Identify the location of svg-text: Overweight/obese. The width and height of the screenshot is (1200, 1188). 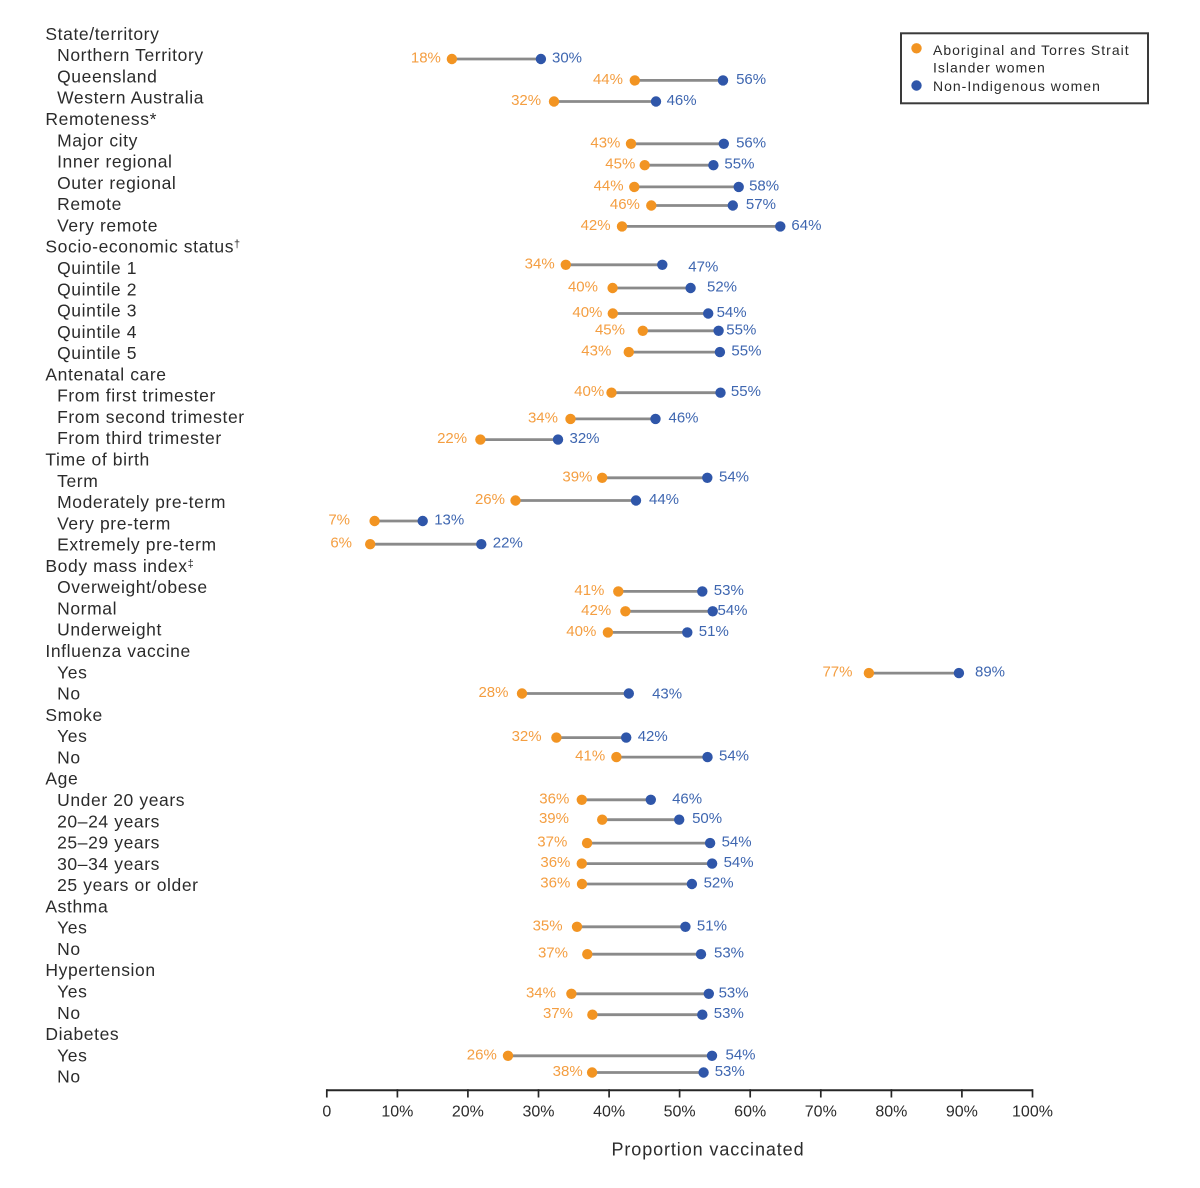
(132, 587).